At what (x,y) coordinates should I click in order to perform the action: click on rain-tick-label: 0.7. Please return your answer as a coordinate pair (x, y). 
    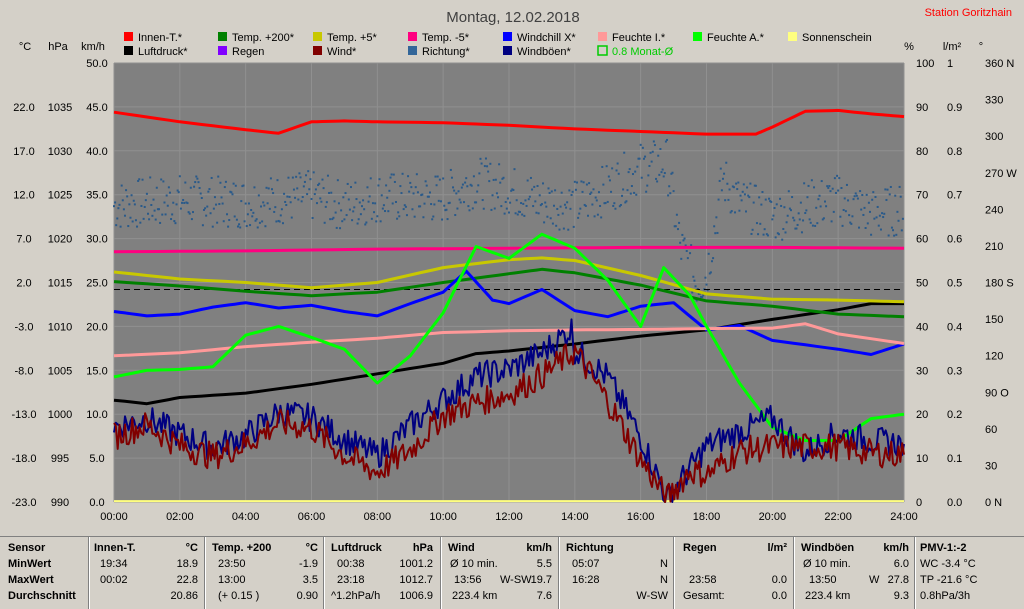
    Looking at the image, I should click on (954, 196).